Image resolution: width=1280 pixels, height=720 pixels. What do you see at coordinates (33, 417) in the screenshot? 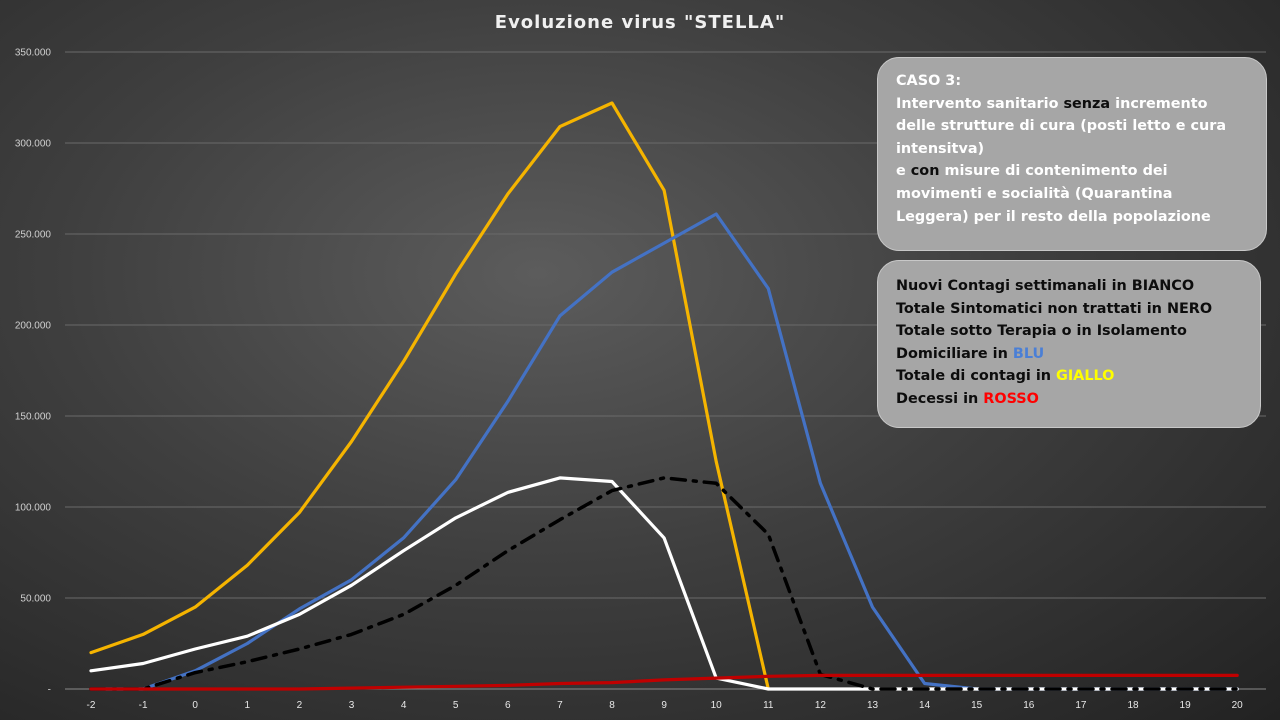
I see `y-tick-label: 150.000` at bounding box center [33, 417].